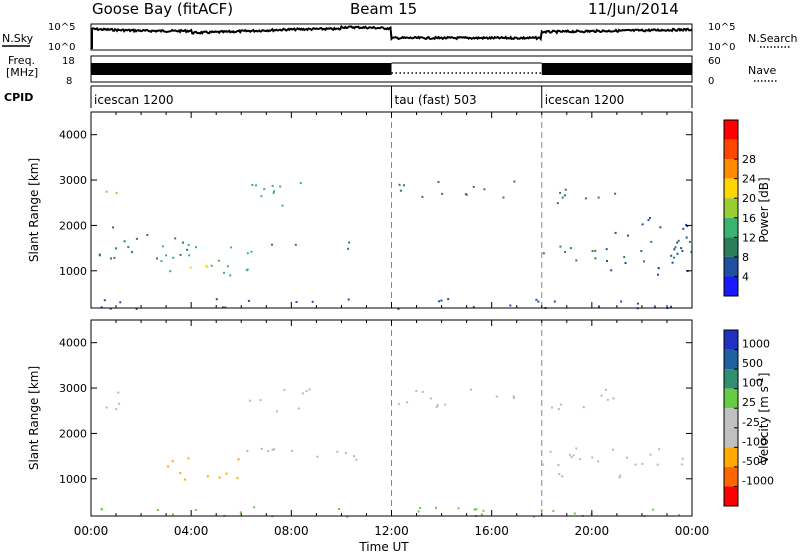  I want to click on time-tick-label: 00:00, so click(91, 531).